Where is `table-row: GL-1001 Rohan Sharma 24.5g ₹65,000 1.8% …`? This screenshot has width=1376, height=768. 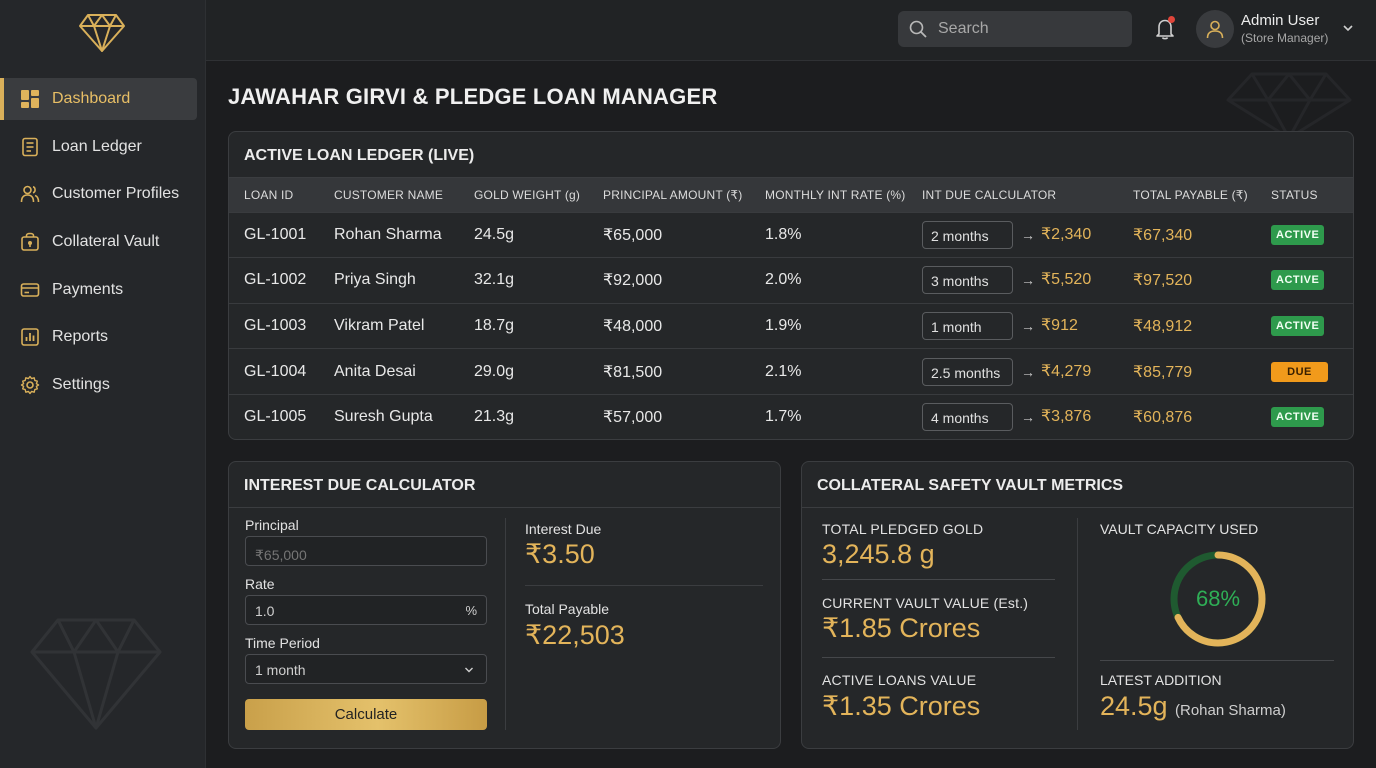 table-row: GL-1001 Rohan Sharma 24.5g ₹65,000 1.8% … is located at coordinates (791, 235).